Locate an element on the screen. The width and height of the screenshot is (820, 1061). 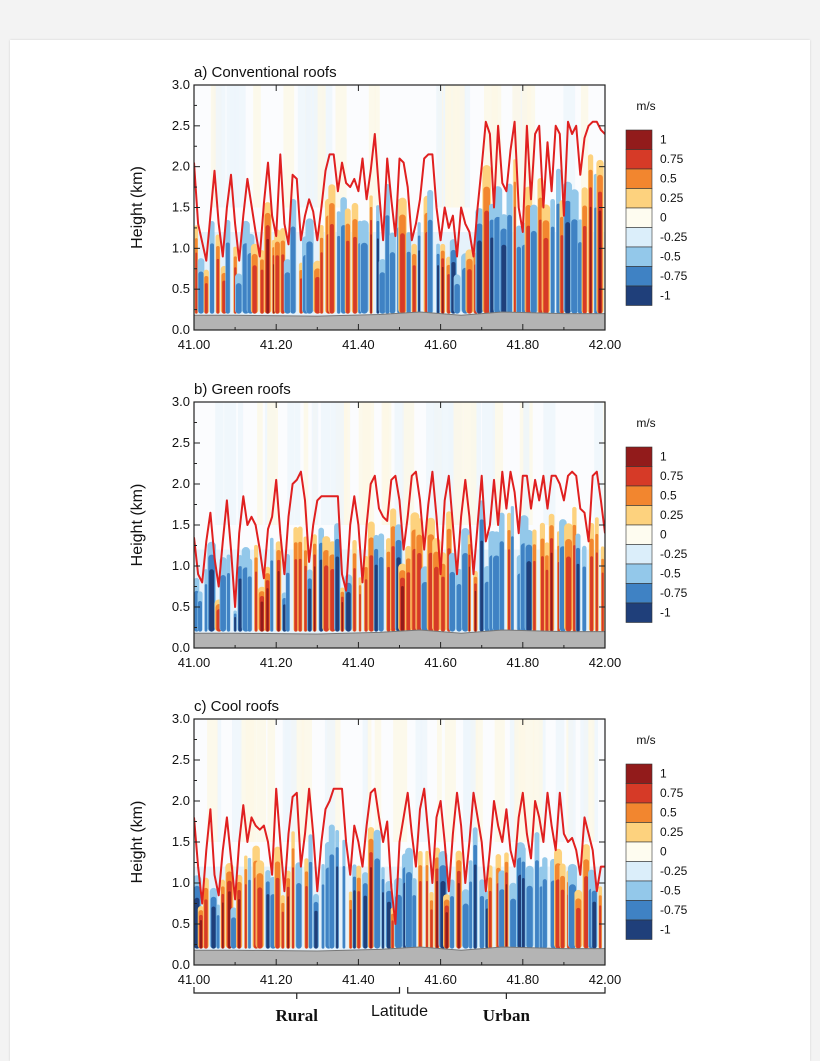
region-bracket is located at coordinates (506, 993).